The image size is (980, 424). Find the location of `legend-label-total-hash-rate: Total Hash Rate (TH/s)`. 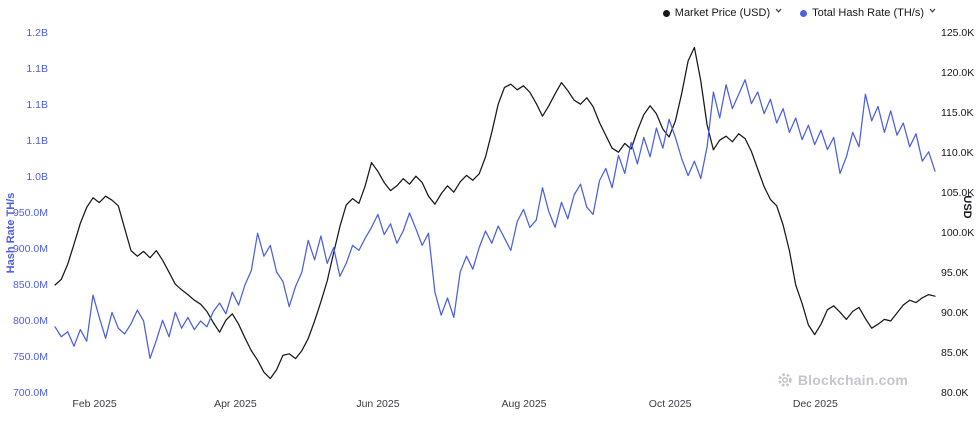

legend-label-total-hash-rate: Total Hash Rate (TH/s) is located at coordinates (868, 12).